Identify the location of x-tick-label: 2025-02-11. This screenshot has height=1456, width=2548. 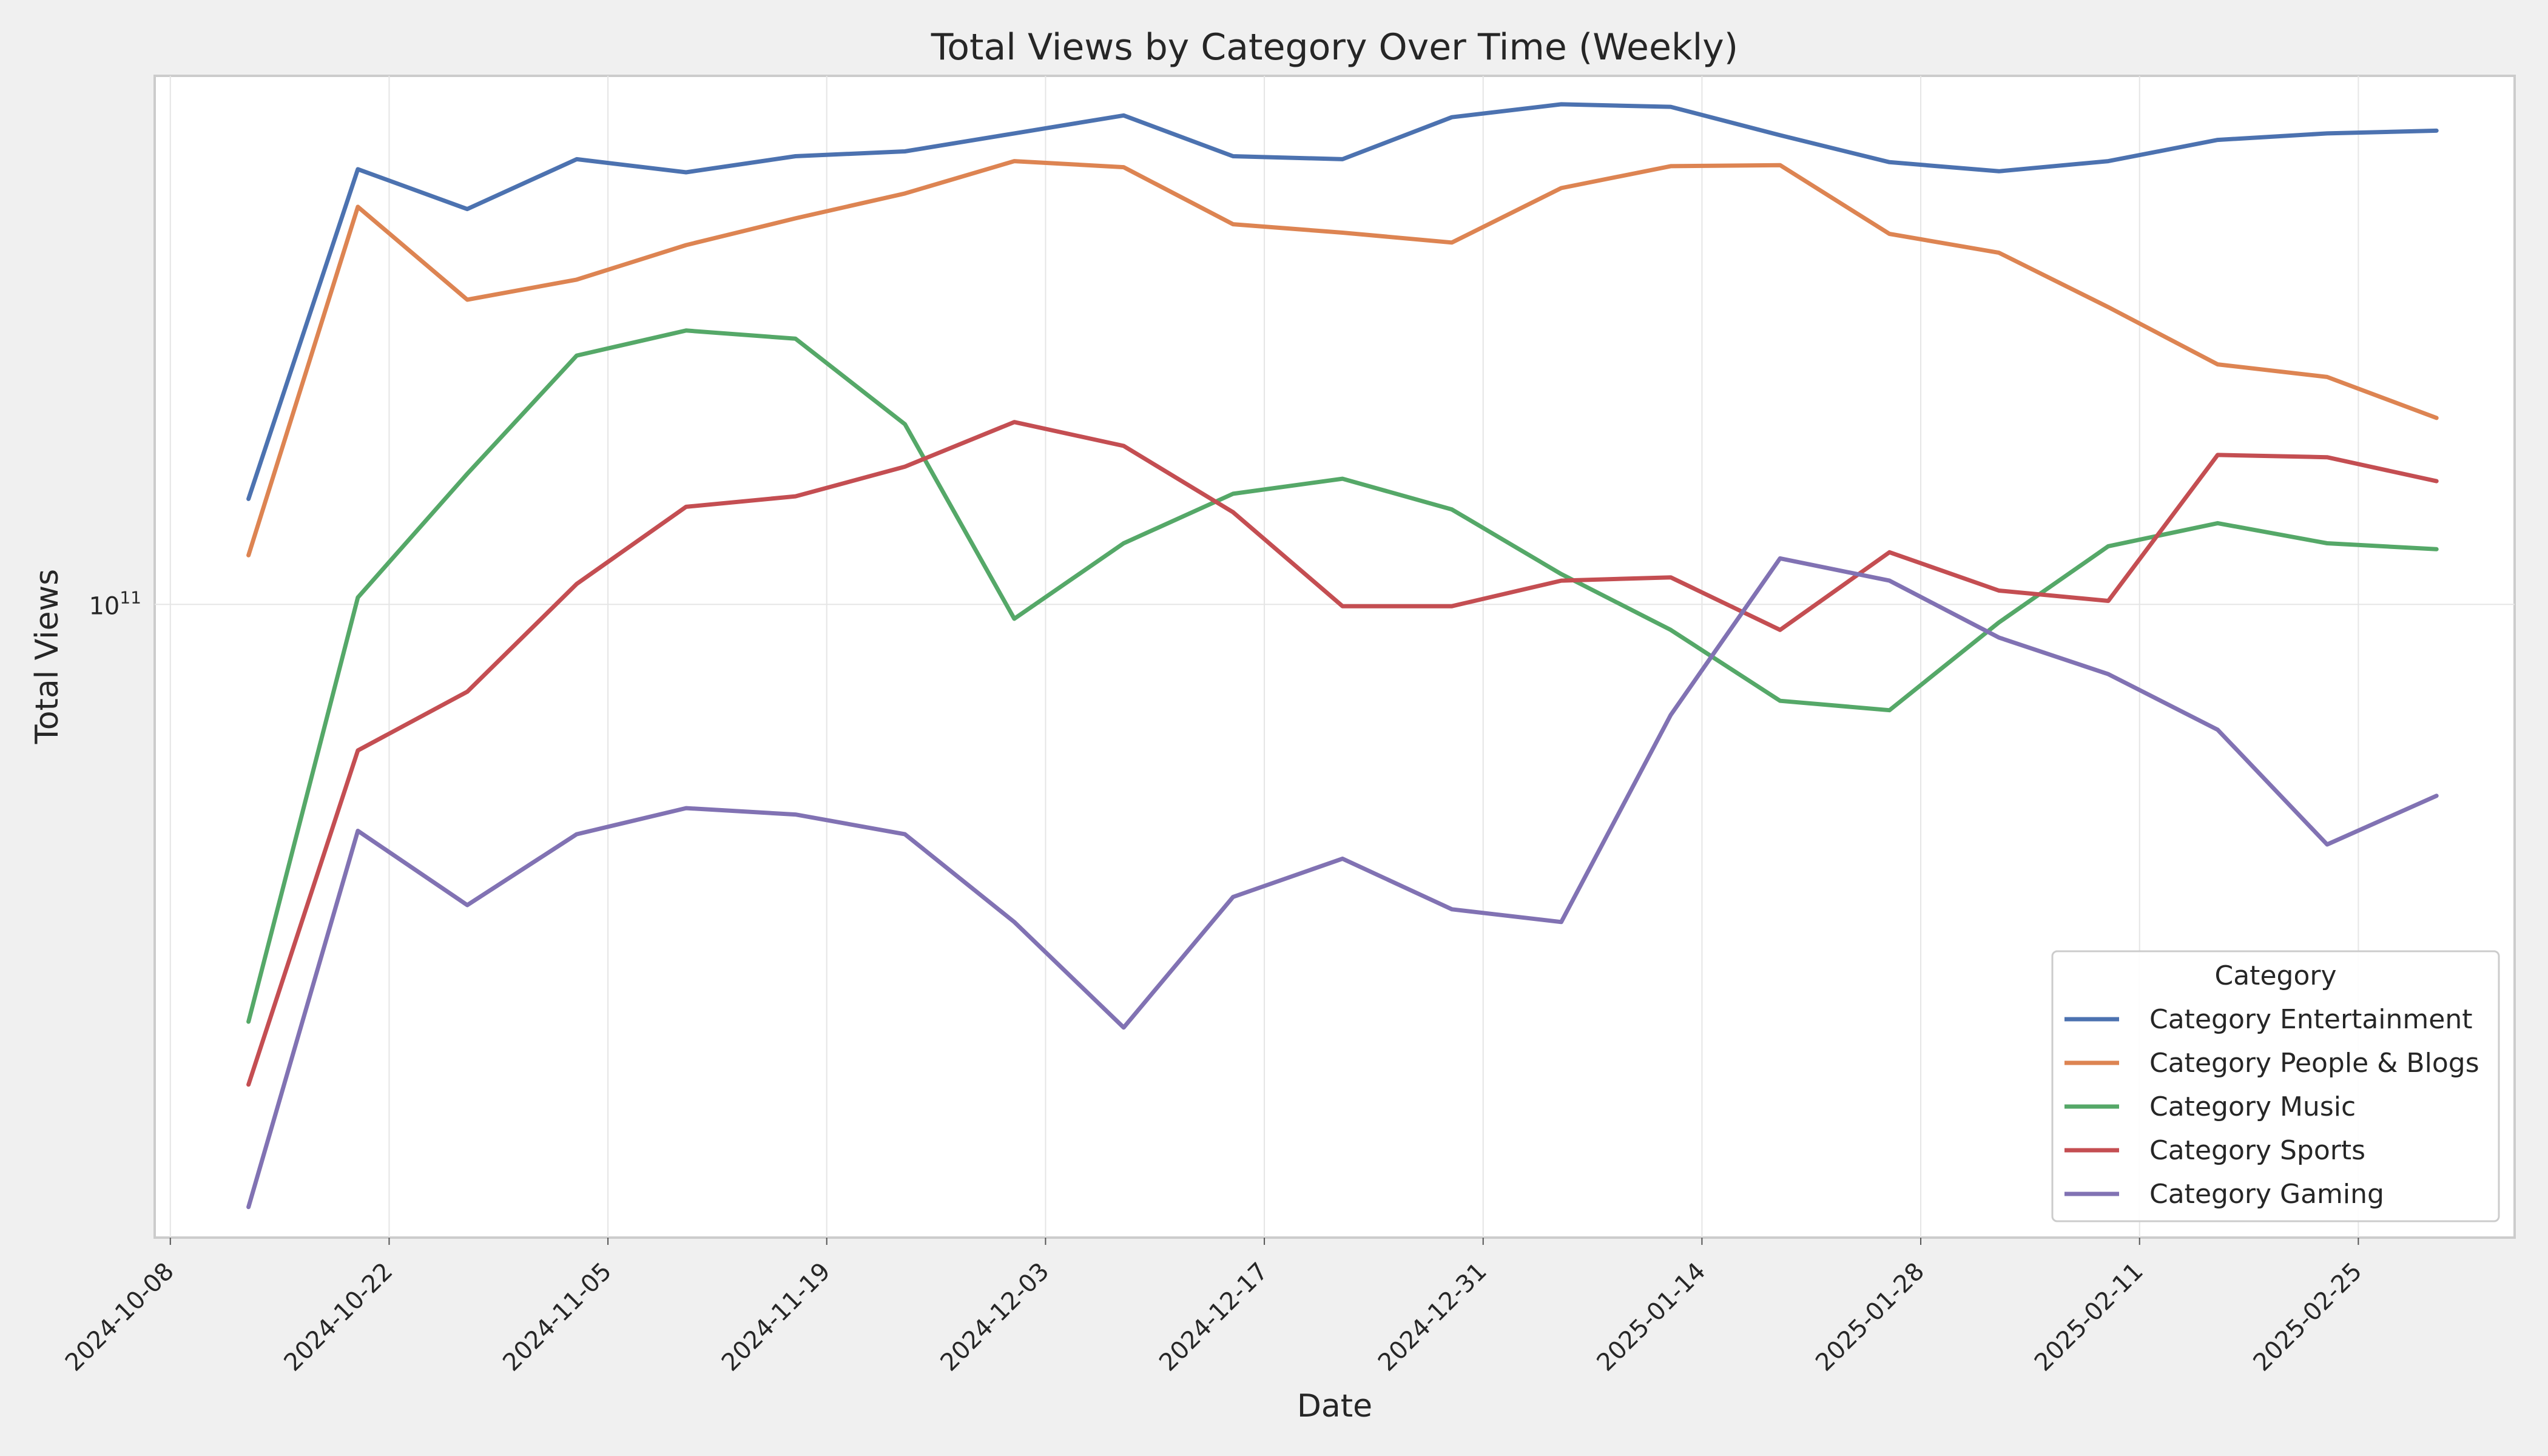
(2089, 1317).